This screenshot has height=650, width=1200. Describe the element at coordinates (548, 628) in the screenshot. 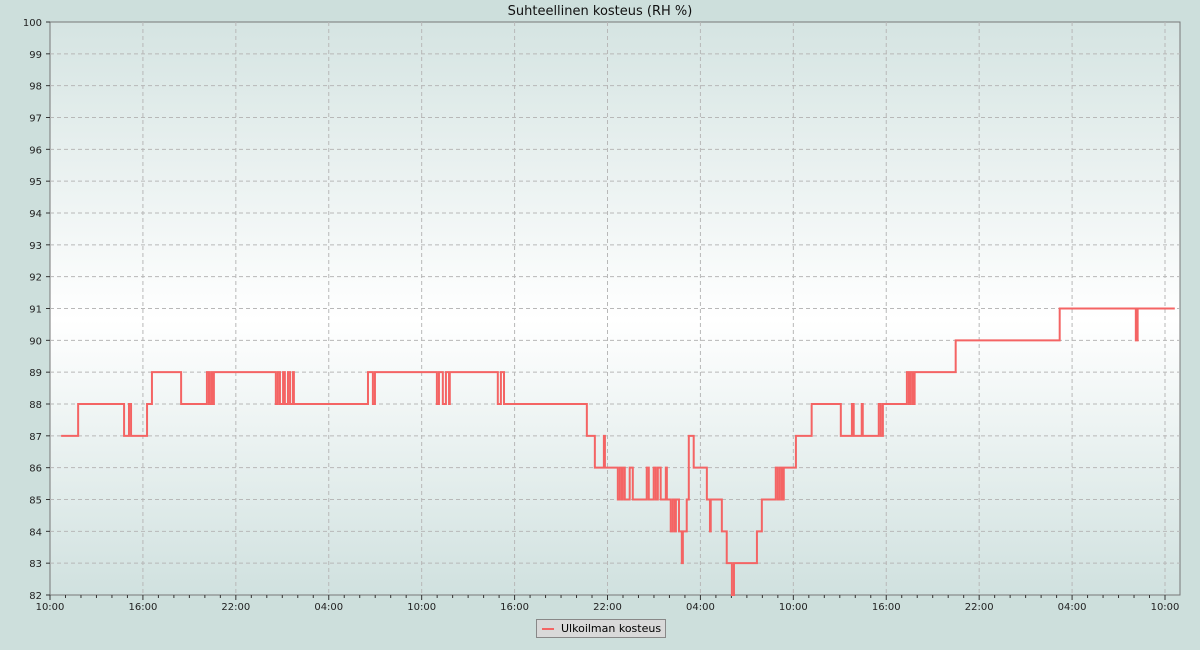

I see `legend-swatch` at that location.